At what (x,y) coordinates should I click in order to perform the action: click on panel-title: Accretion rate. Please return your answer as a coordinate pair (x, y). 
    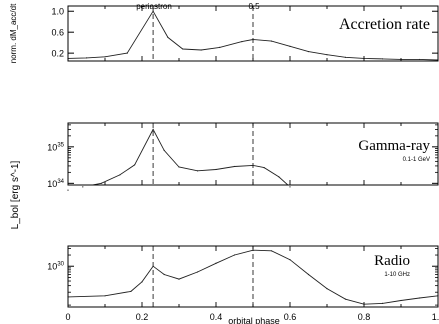
    Looking at the image, I should click on (384, 24).